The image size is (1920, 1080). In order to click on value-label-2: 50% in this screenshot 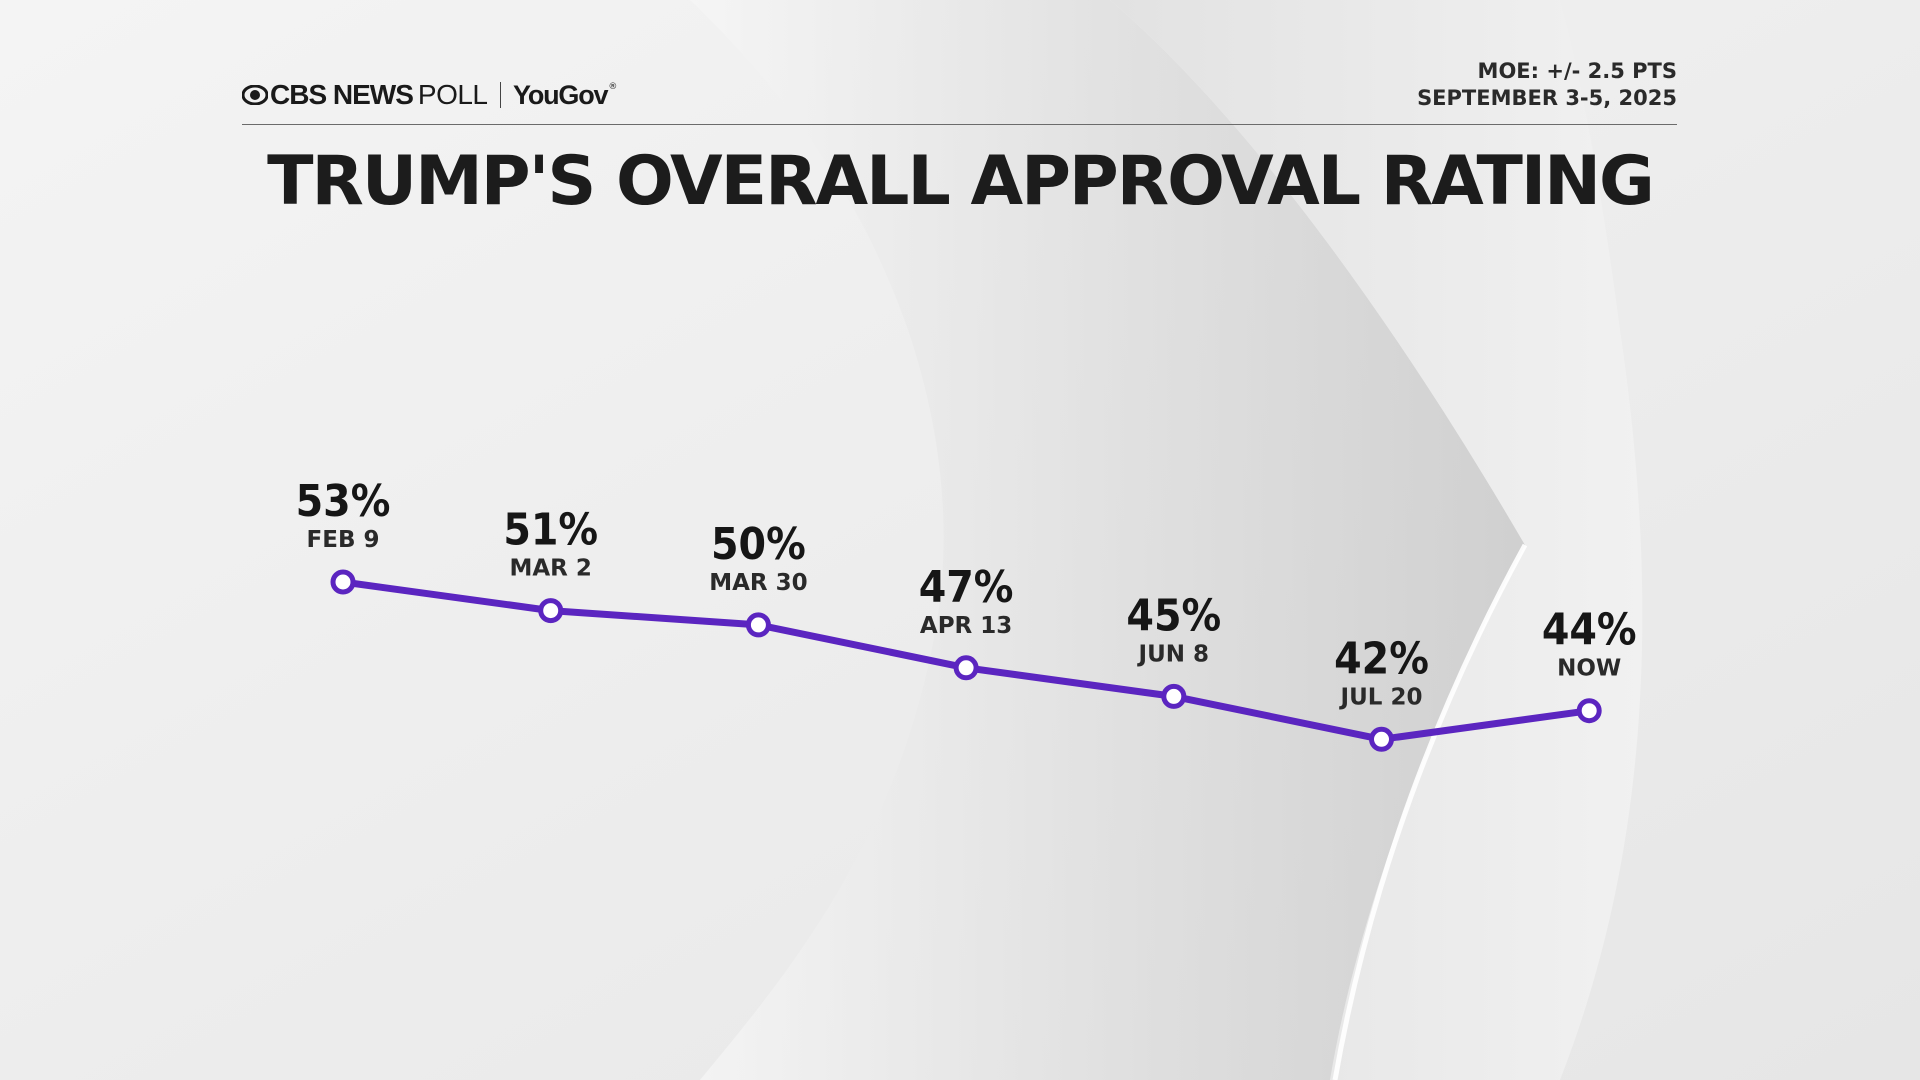, I will do `click(758, 544)`.